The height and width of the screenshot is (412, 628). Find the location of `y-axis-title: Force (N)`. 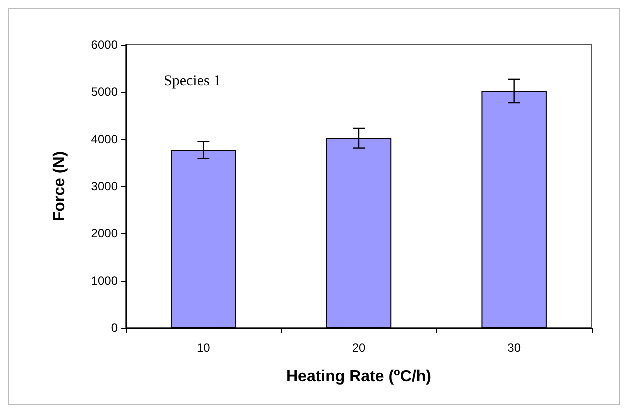

y-axis-title: Force (N) is located at coordinates (60, 186).